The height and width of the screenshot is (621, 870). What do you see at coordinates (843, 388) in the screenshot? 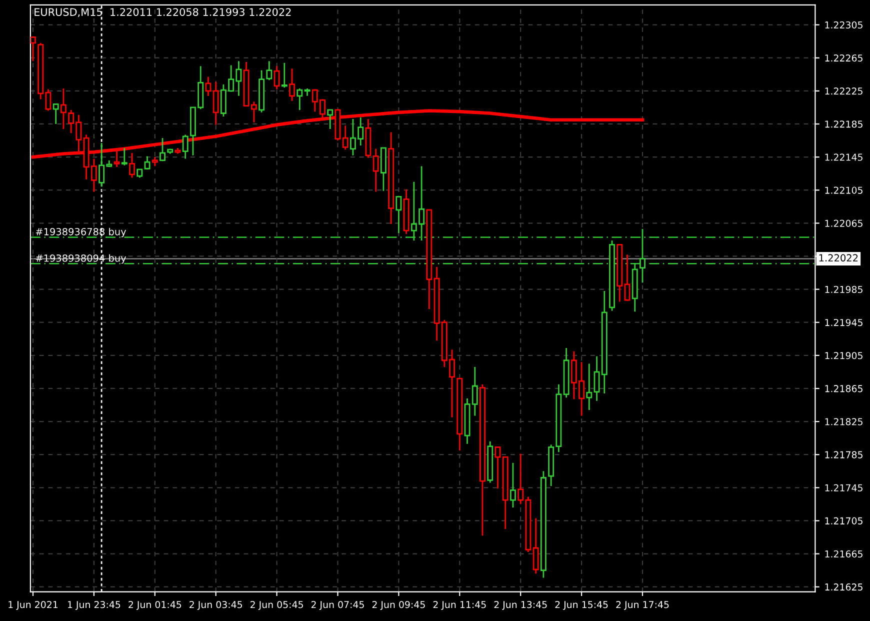
I see `y-tick-label: 1.21865` at bounding box center [843, 388].